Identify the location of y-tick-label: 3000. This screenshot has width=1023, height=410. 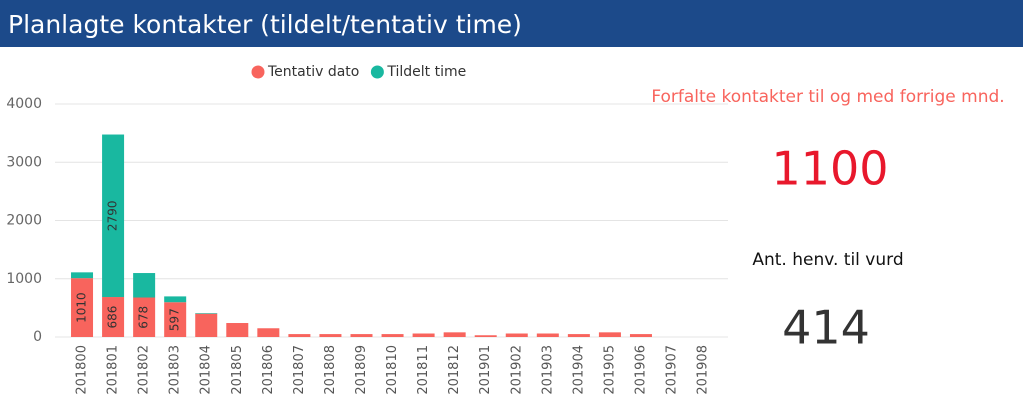
(24, 162).